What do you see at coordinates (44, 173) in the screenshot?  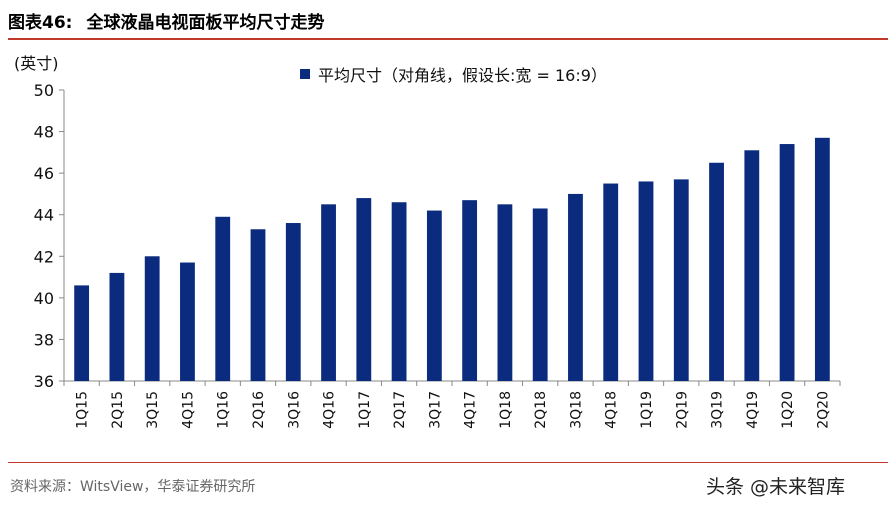 I see `y-tick-label: 46` at bounding box center [44, 173].